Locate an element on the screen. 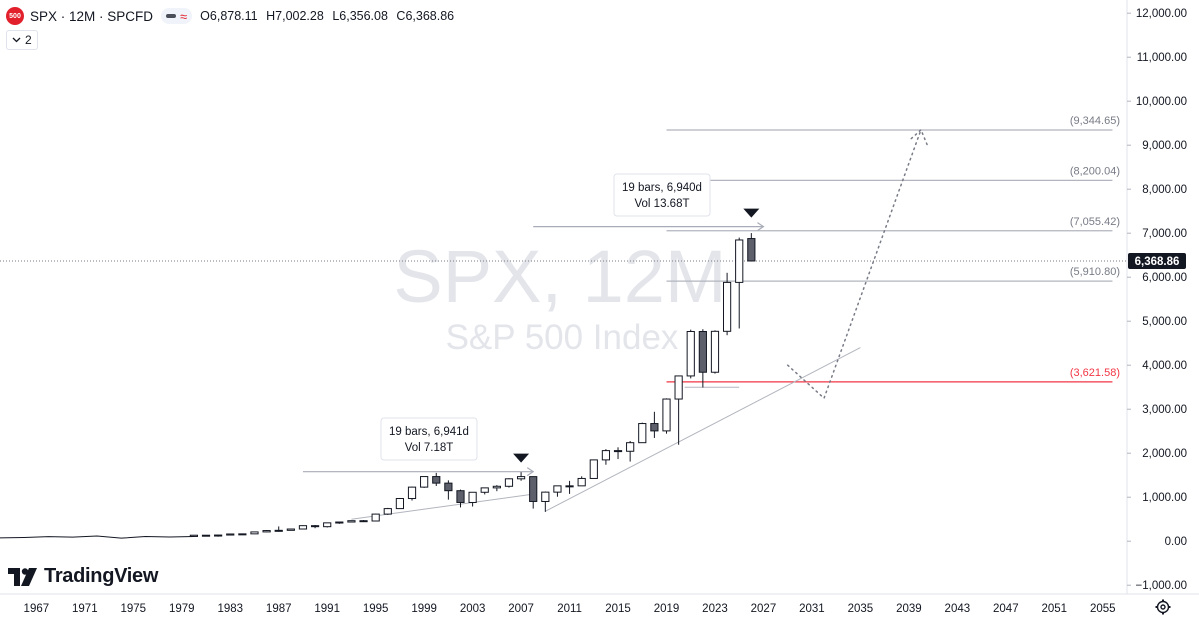 The width and height of the screenshot is (1199, 621). y-tick-label: 10,000.00 is located at coordinates (1161, 102).